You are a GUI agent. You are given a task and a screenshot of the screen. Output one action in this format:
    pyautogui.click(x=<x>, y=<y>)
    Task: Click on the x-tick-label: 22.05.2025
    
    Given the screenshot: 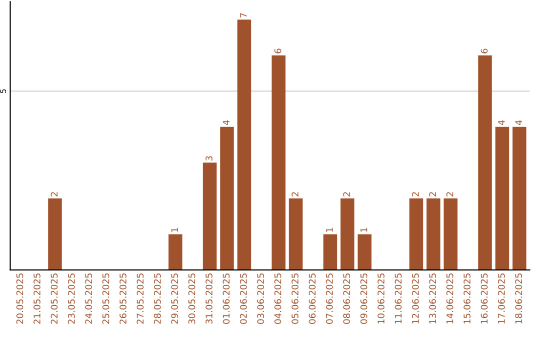 What is the action you would take?
    pyautogui.click(x=54, y=299)
    